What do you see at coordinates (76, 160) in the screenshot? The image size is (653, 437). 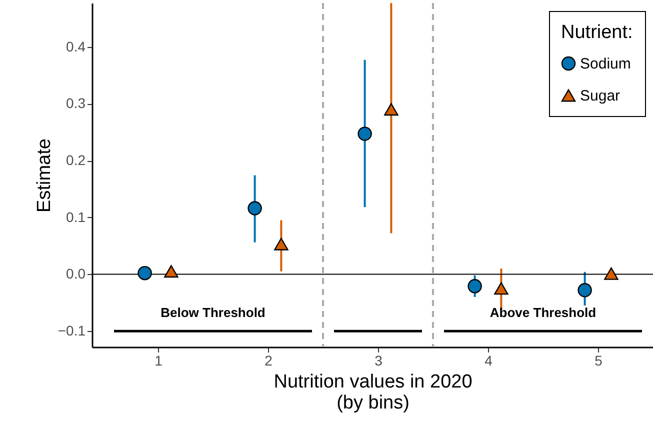 I see `y-tick-label: 0.2` at bounding box center [76, 160].